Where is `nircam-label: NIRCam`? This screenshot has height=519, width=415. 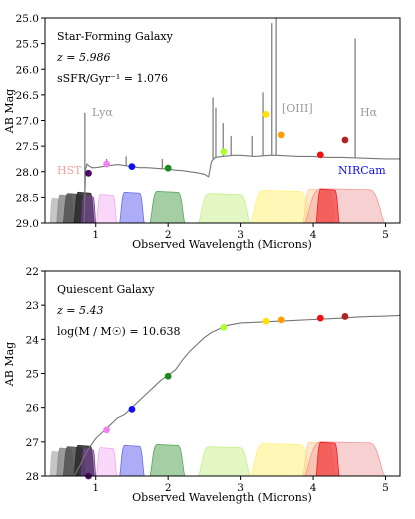
nircam-label: NIRCam is located at coordinates (362, 170).